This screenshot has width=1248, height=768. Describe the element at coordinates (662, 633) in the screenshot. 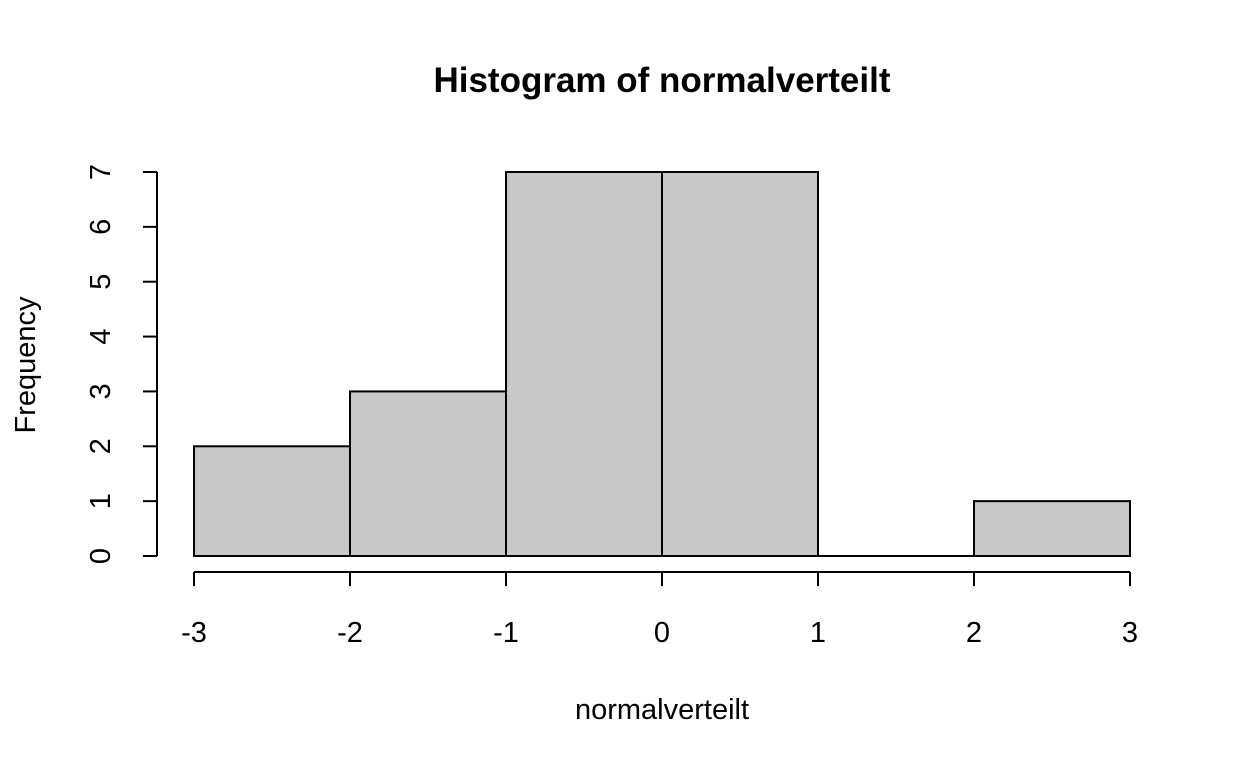

I see `x-tick-label-3: 0` at that location.